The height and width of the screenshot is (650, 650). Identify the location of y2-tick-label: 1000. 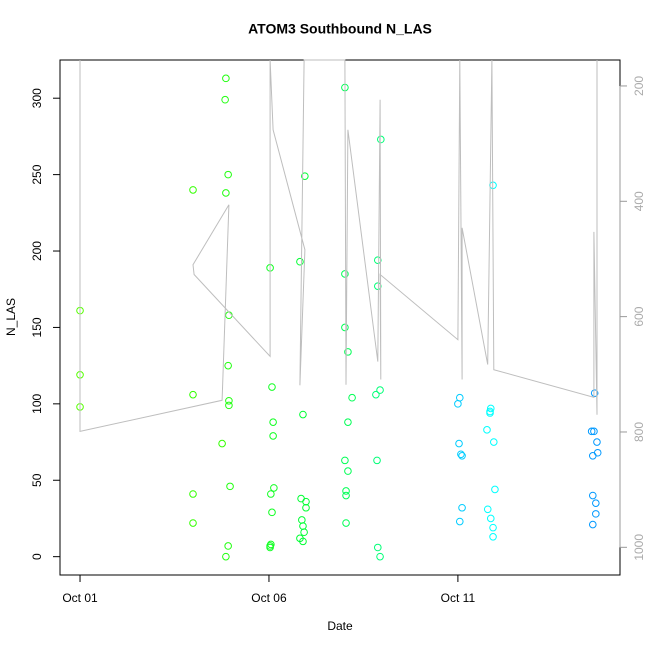
(639, 547).